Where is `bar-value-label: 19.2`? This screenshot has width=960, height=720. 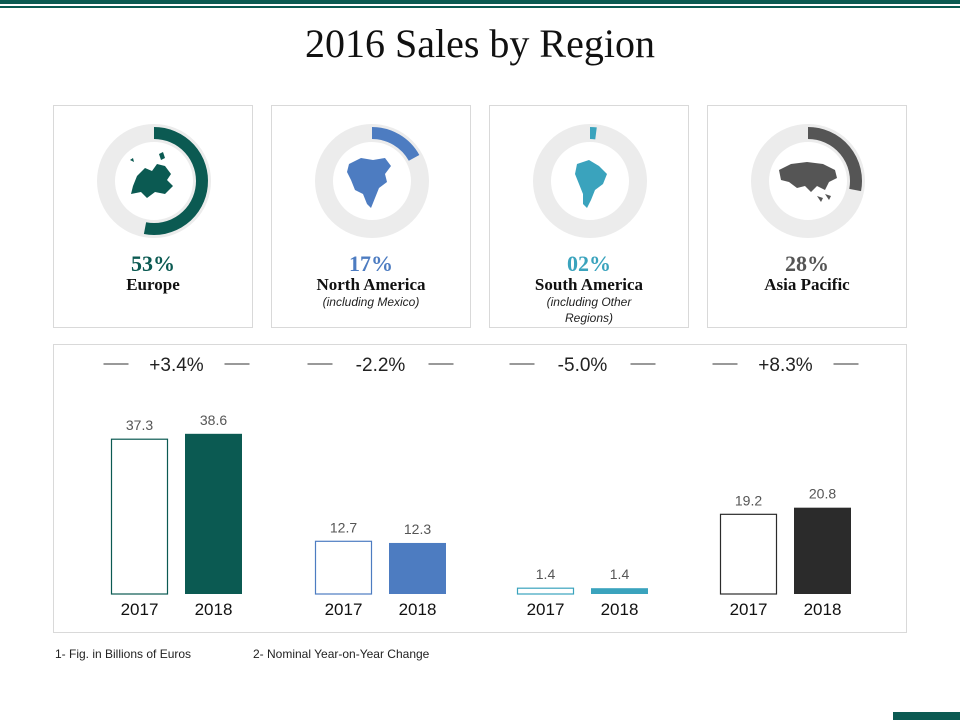 bar-value-label: 19.2 is located at coordinates (748, 500).